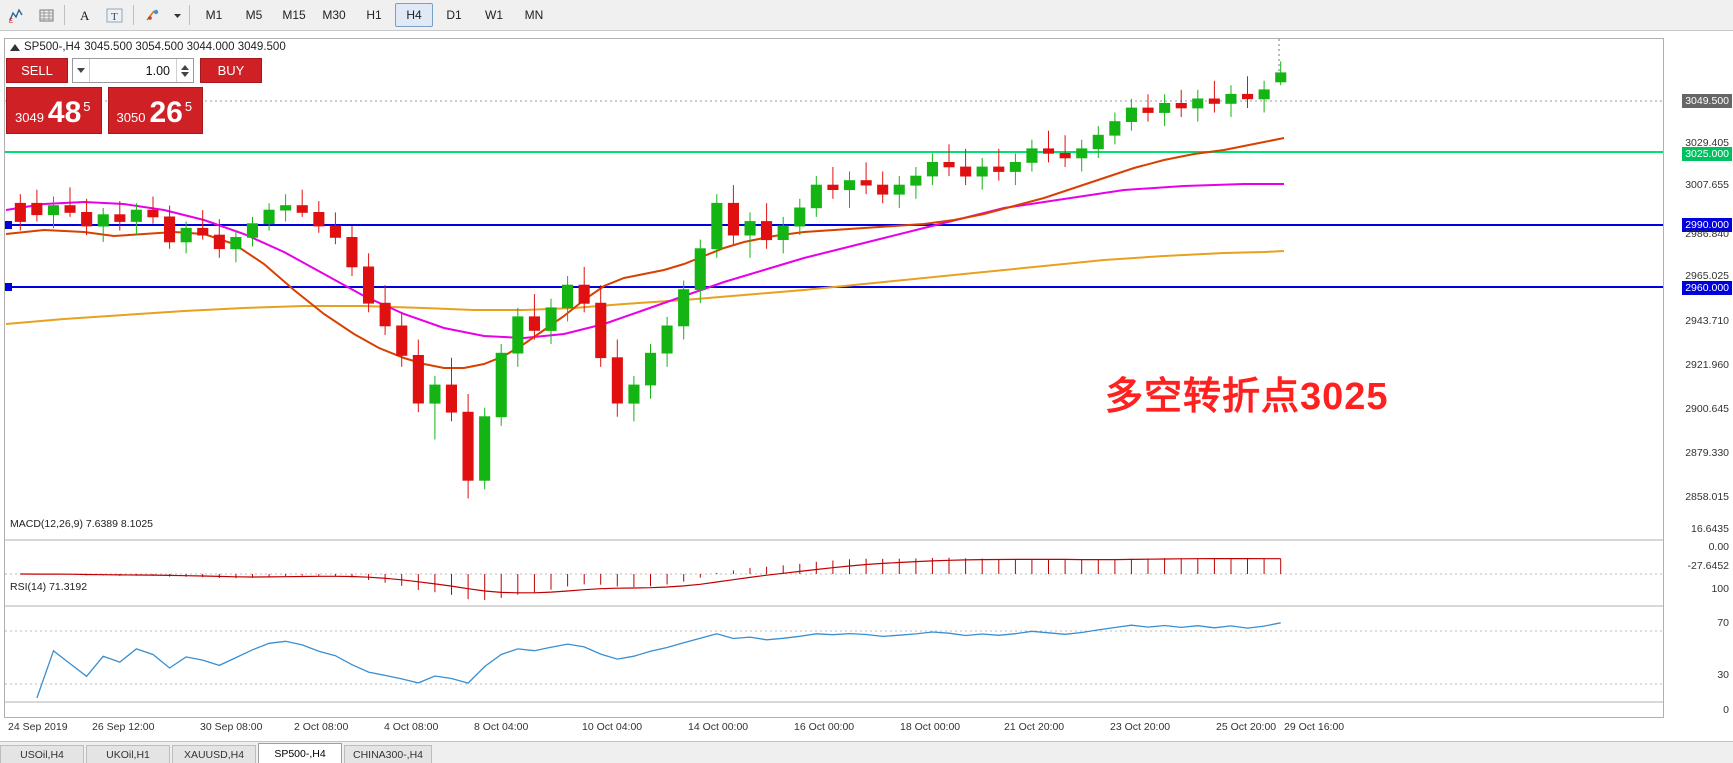 This screenshot has width=1733, height=763. What do you see at coordinates (131, 117) in the screenshot?
I see `ask-integer: 3050` at bounding box center [131, 117].